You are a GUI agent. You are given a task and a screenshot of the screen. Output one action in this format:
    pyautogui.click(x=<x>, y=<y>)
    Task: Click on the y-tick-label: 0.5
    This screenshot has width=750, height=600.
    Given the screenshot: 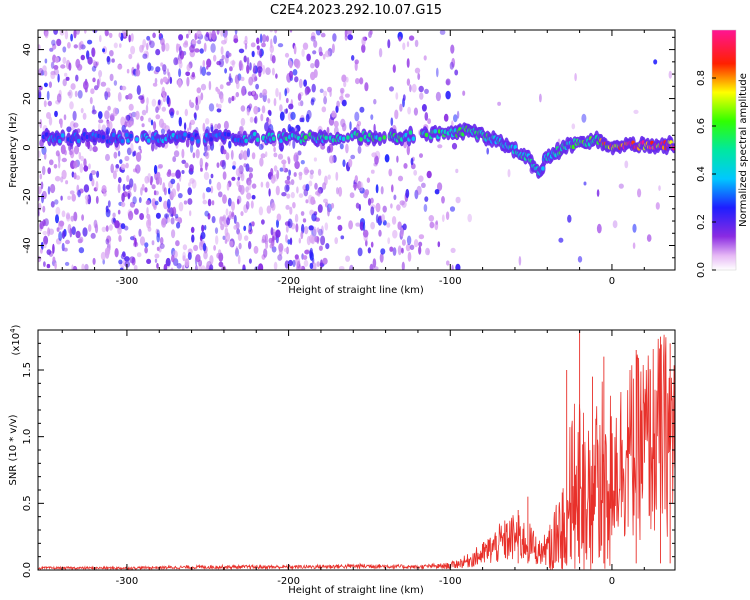 What is the action you would take?
    pyautogui.click(x=27, y=503)
    